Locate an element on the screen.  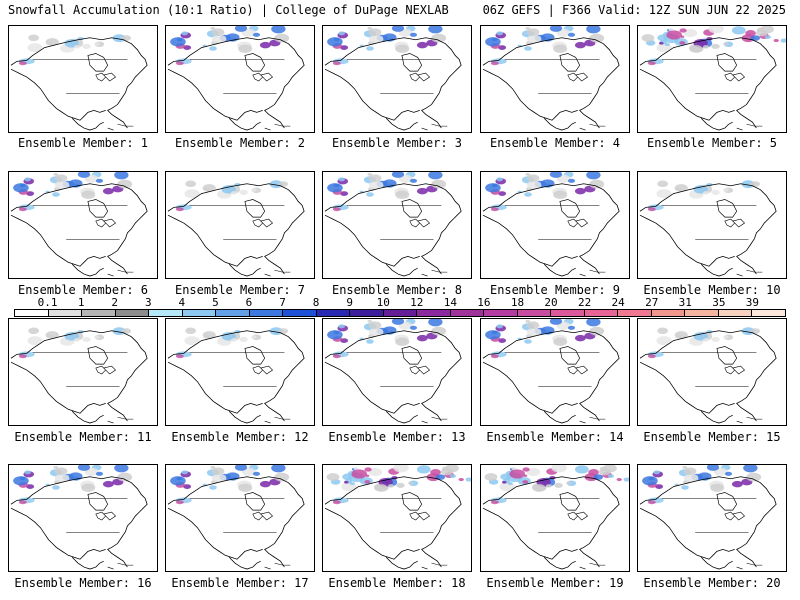
colorbar-label: 3 is located at coordinates (148, 302).